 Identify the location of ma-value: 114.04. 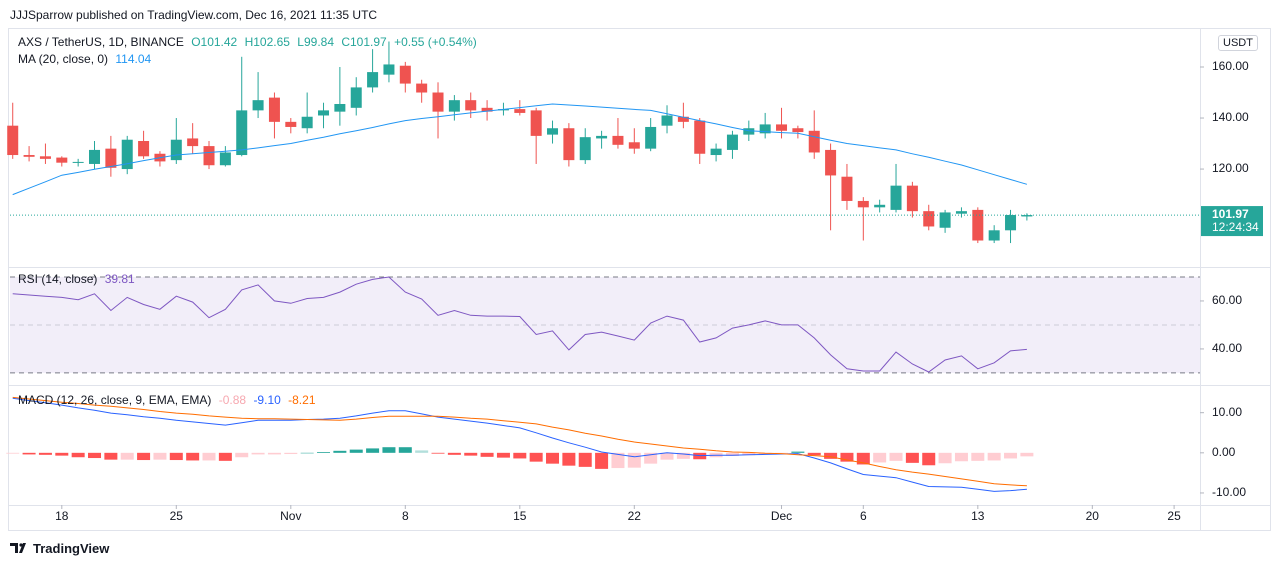
(133, 59).